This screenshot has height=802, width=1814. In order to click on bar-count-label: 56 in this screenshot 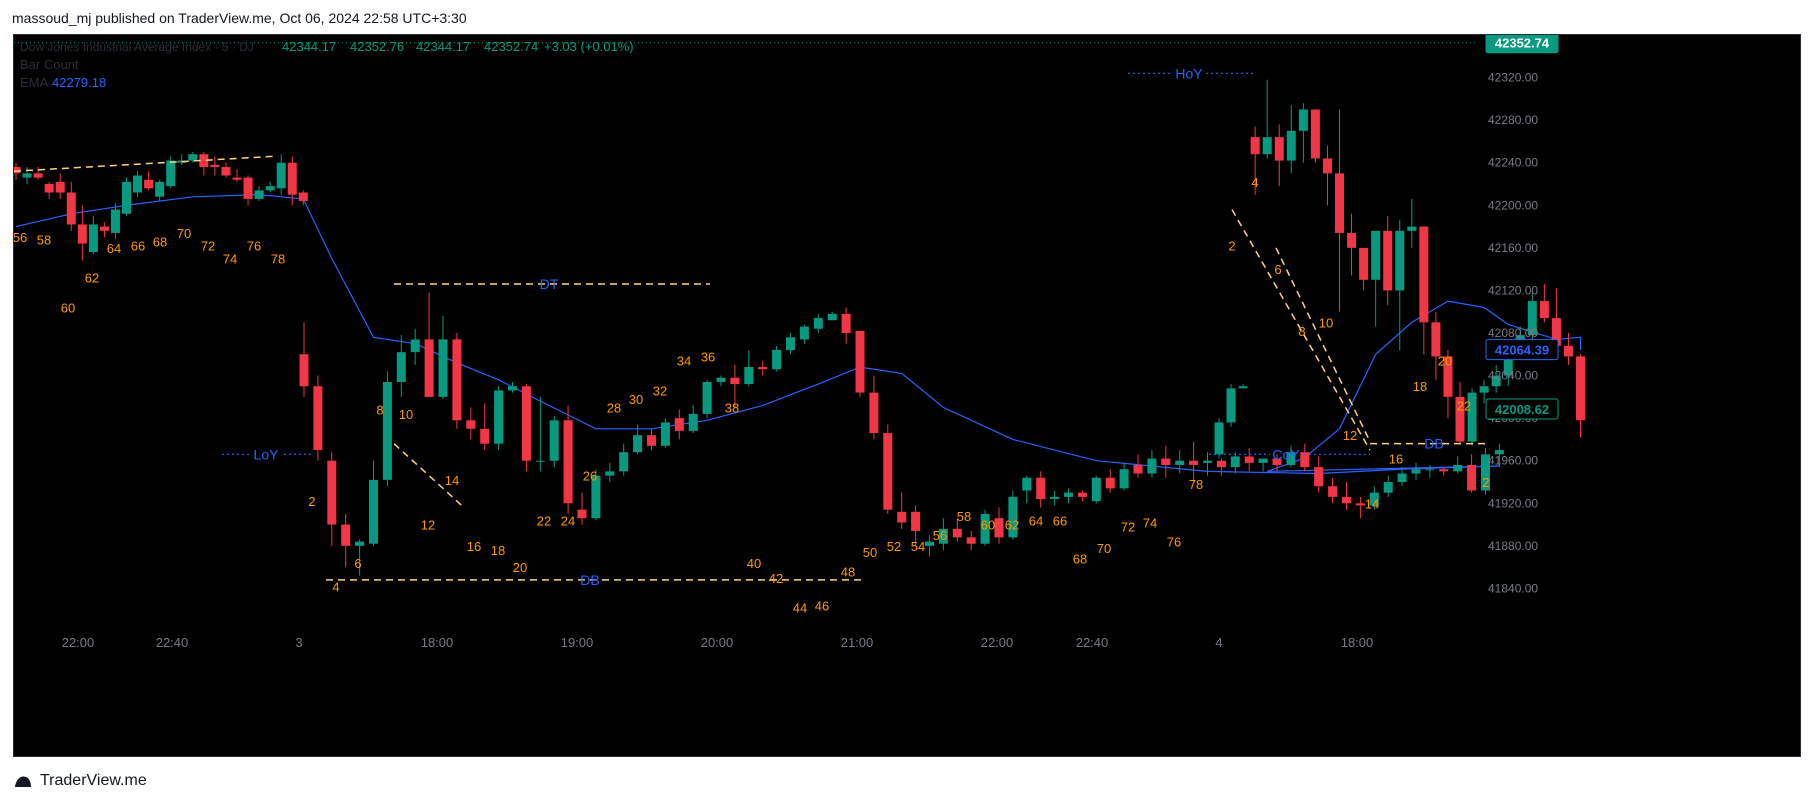, I will do `click(20, 237)`.